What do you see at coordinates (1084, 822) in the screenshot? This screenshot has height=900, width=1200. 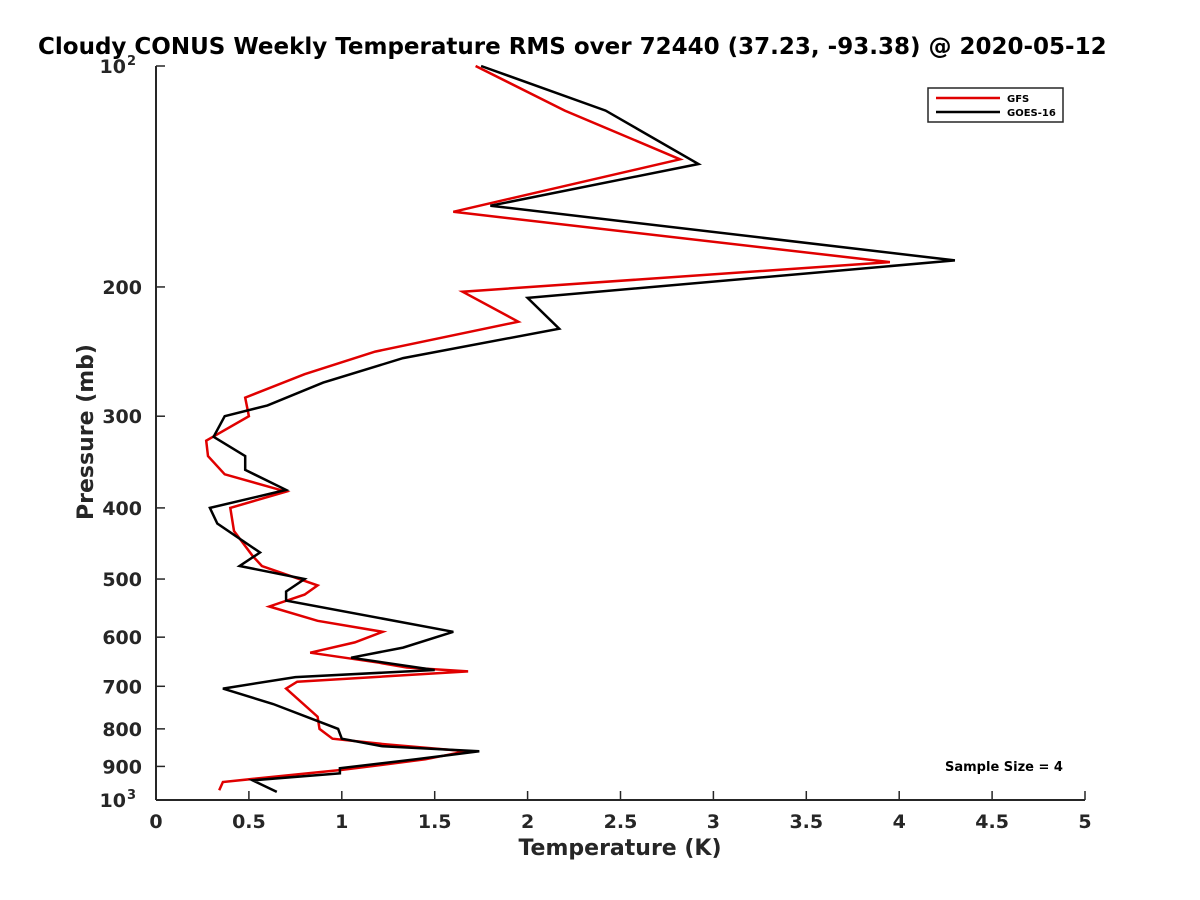 I see `x-tick-label: 5` at bounding box center [1084, 822].